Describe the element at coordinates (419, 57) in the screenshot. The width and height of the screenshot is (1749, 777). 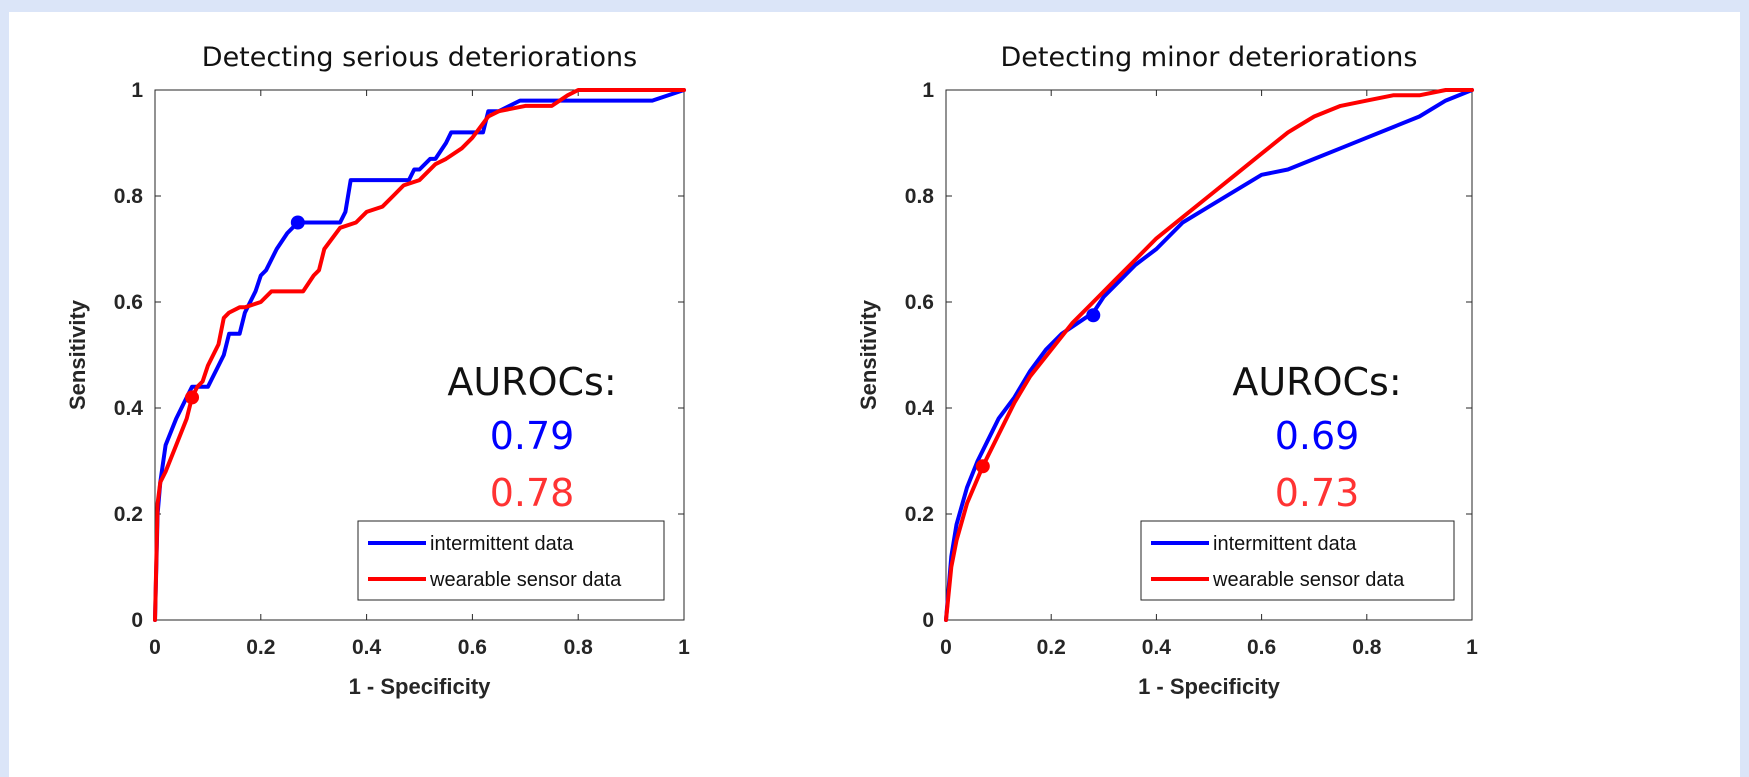
I see `chart-title: Detecting serious deteriorations` at that location.